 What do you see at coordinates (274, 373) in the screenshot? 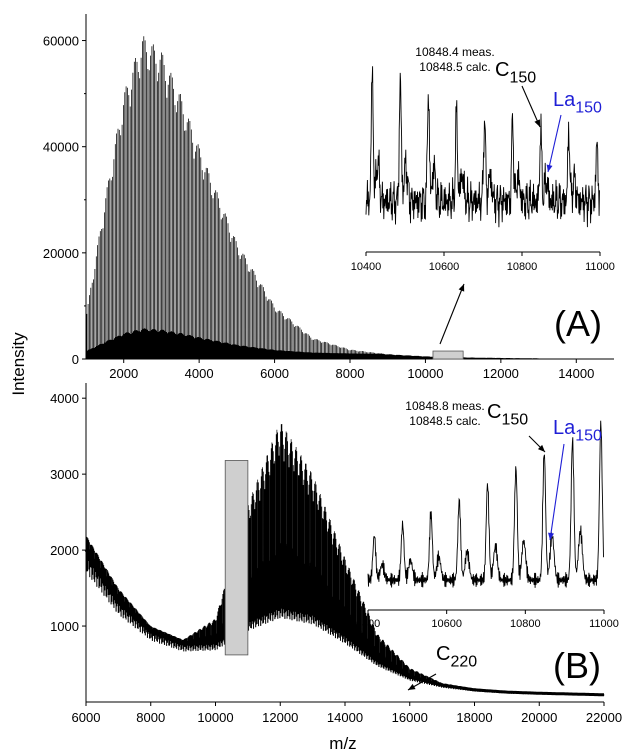
I see `x-tick-label-a: 6000` at bounding box center [274, 373].